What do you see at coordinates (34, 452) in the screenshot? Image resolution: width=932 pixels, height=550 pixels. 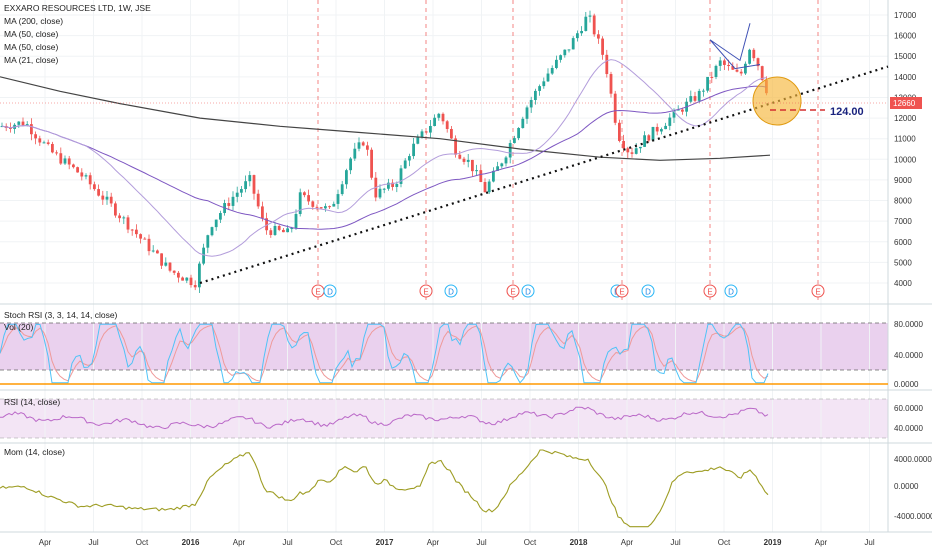 I see `mom-title: Mom (14, close)` at bounding box center [34, 452].